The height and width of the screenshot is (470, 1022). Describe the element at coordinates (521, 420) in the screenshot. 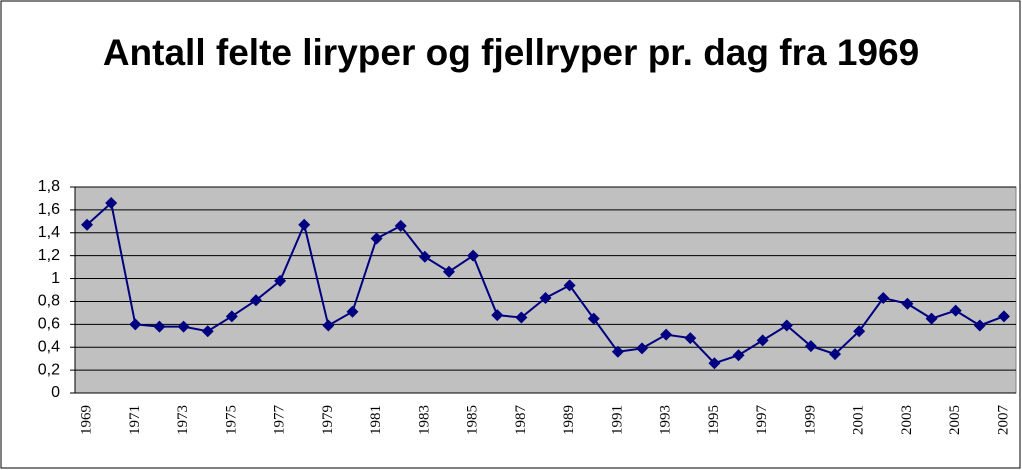

I see `x-tick-label: 1987` at that location.